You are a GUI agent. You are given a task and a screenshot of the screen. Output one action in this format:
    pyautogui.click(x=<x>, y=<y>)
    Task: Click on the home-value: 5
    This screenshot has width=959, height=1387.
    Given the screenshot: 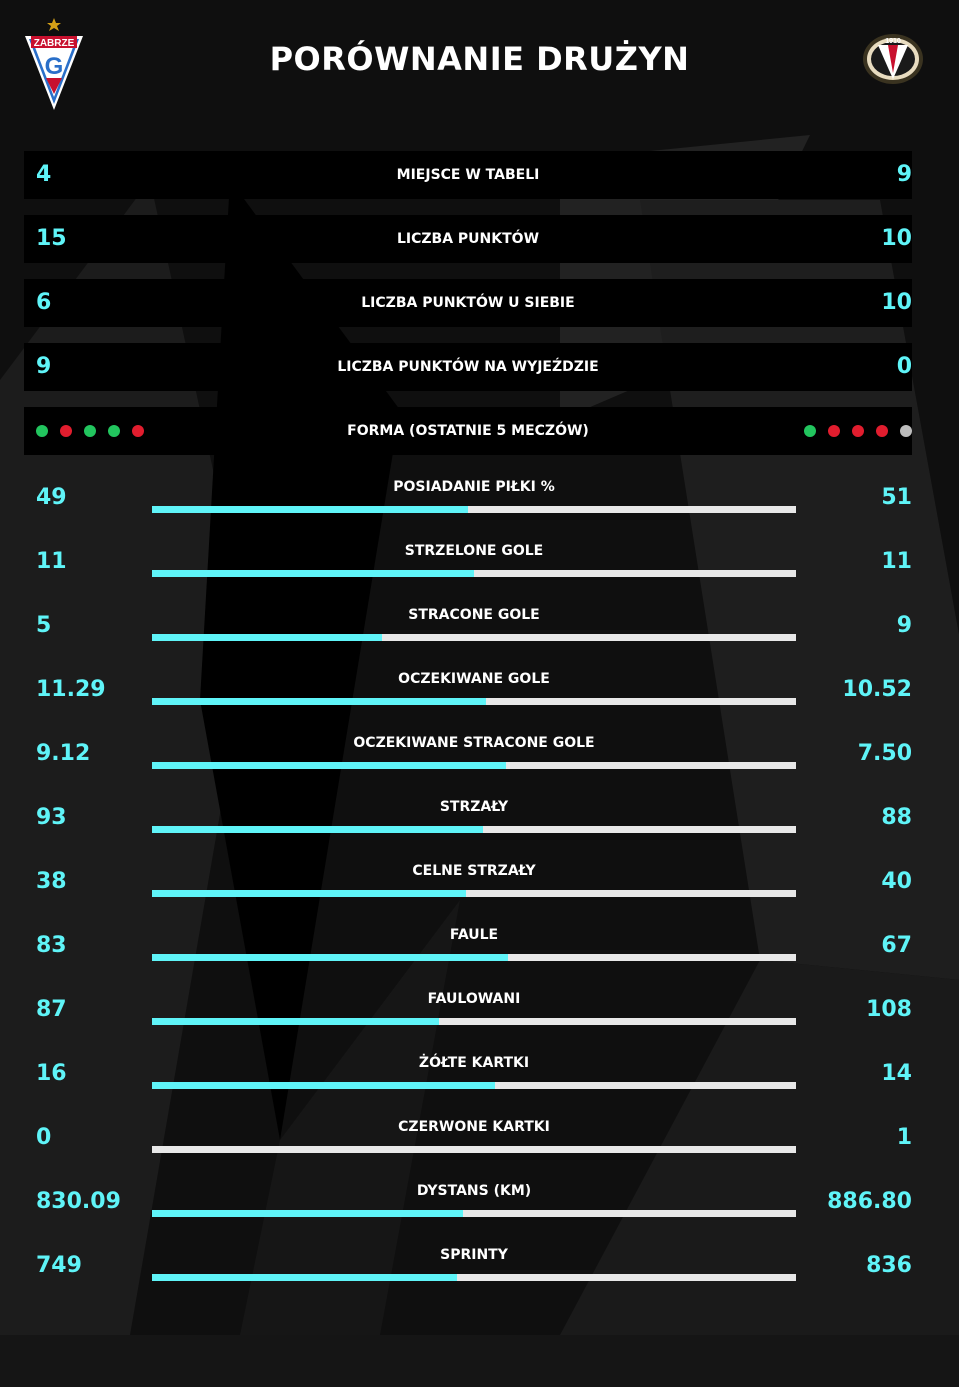 What is the action you would take?
    pyautogui.click(x=44, y=625)
    